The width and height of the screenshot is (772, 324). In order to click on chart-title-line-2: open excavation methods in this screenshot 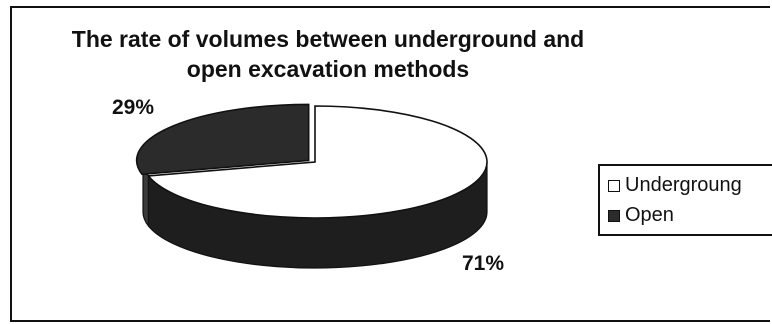, I will do `click(328, 69)`.